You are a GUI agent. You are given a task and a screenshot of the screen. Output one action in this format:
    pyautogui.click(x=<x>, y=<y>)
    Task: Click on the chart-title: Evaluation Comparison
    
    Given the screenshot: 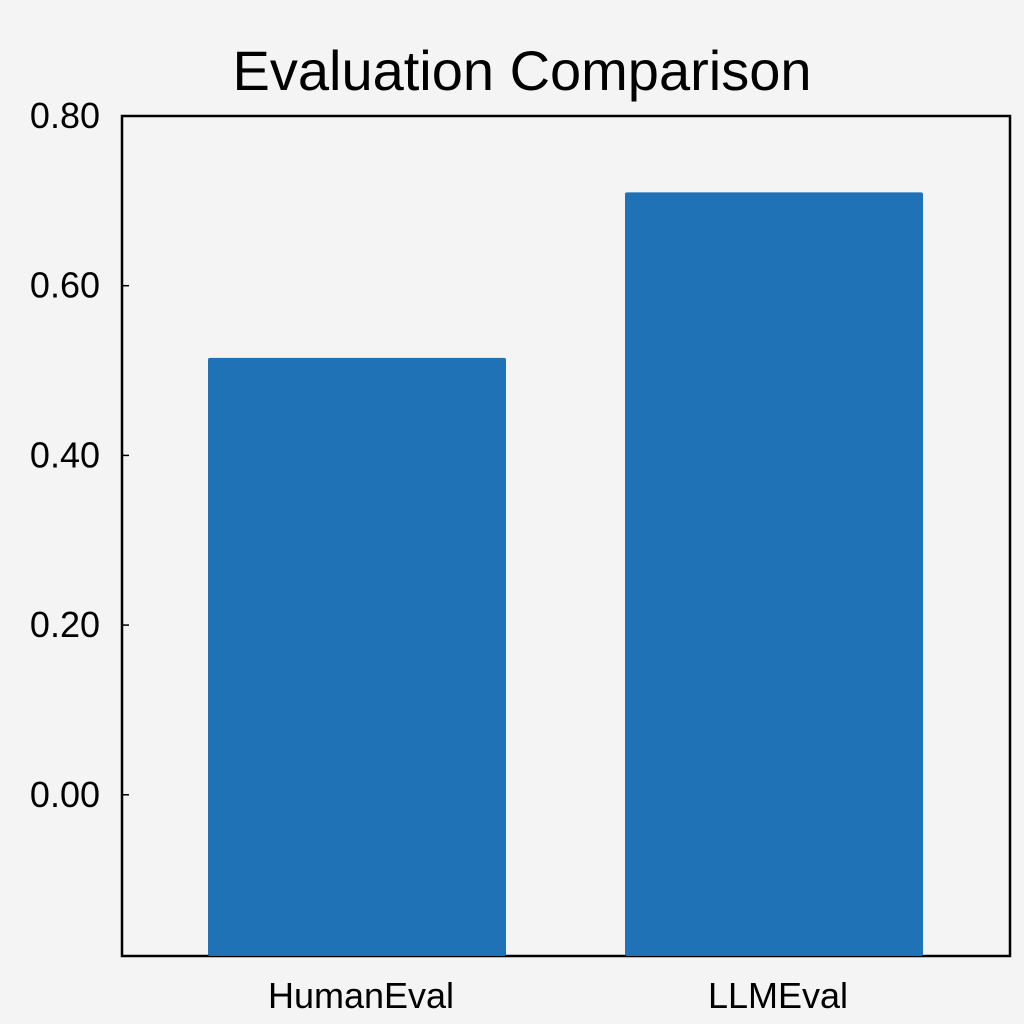 What is the action you would take?
    pyautogui.click(x=522, y=70)
    